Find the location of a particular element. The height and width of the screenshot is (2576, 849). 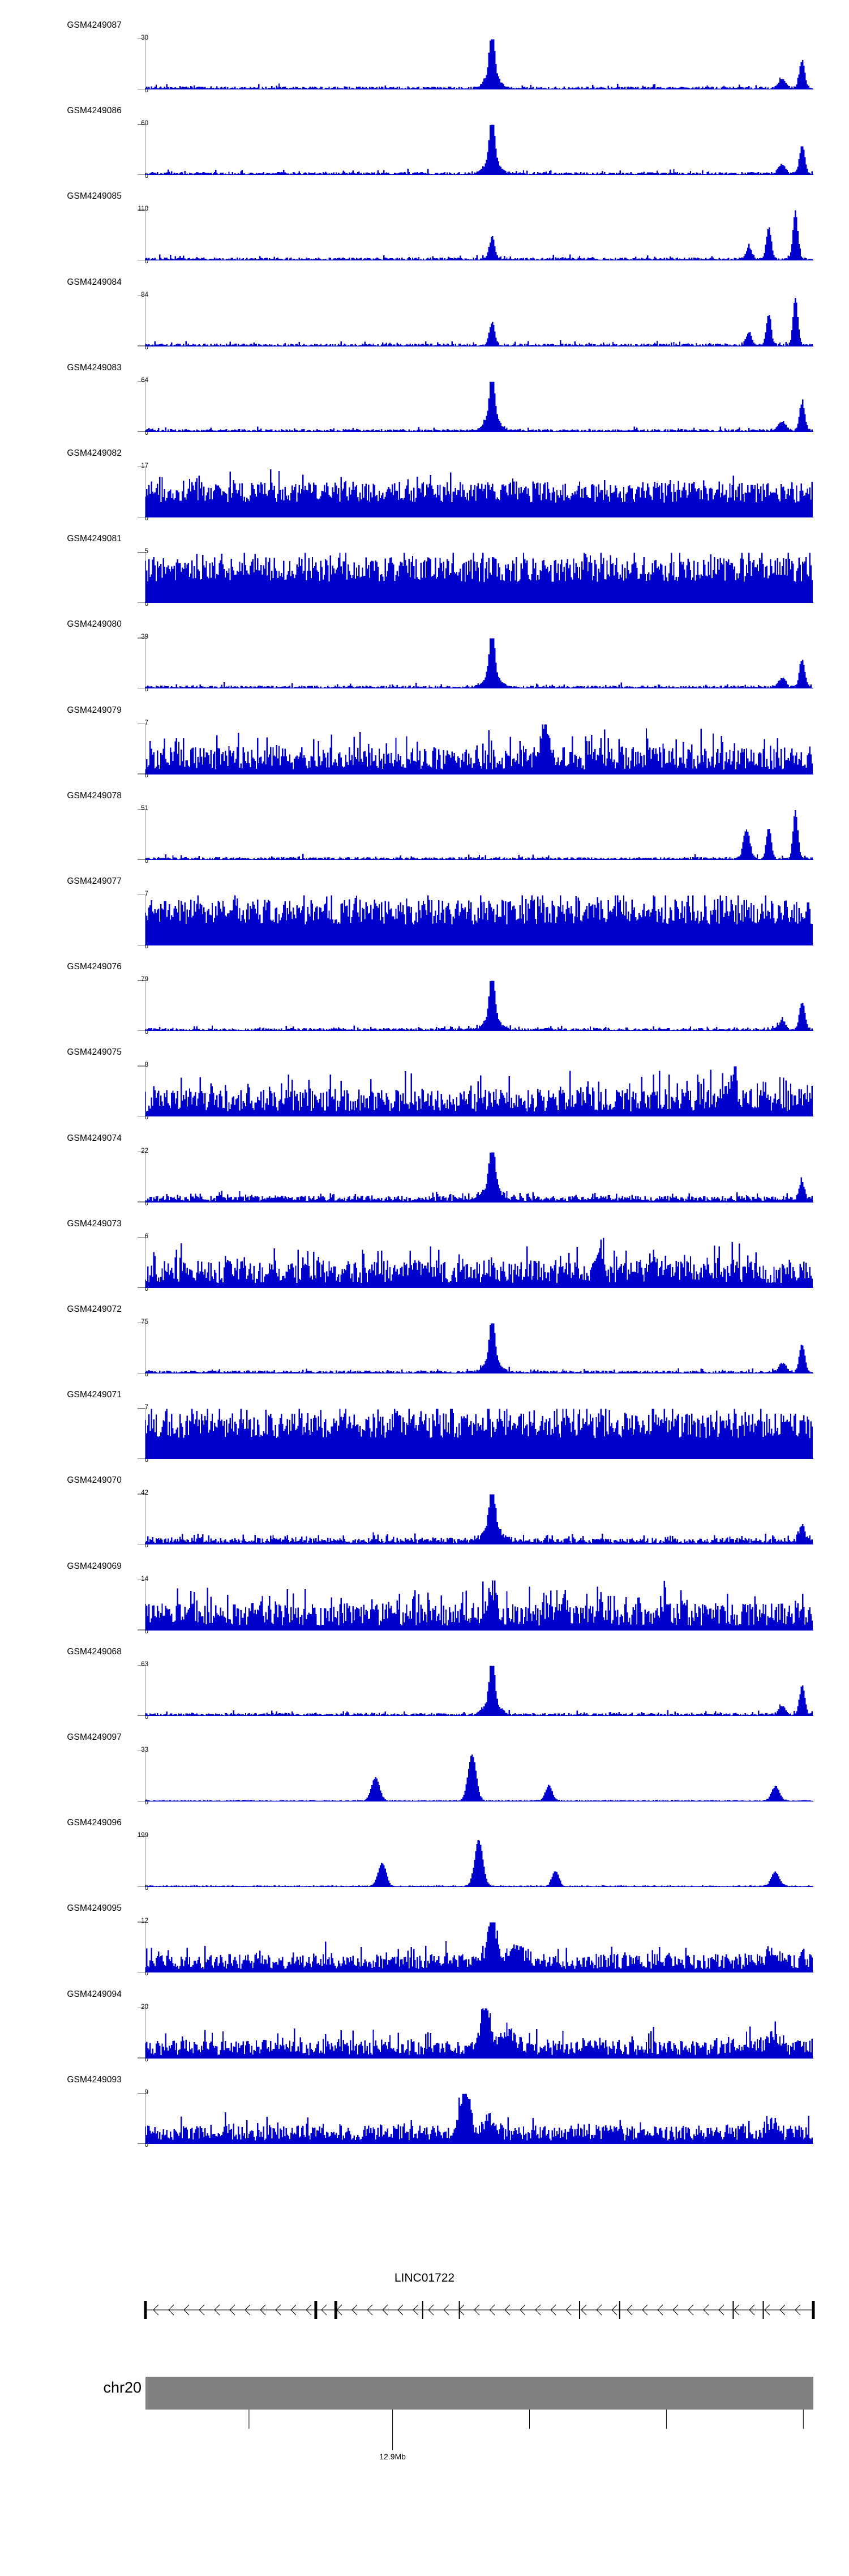

coverage-track-gsm4249083: GSM4249083 64 0 is located at coordinates (424, 401).